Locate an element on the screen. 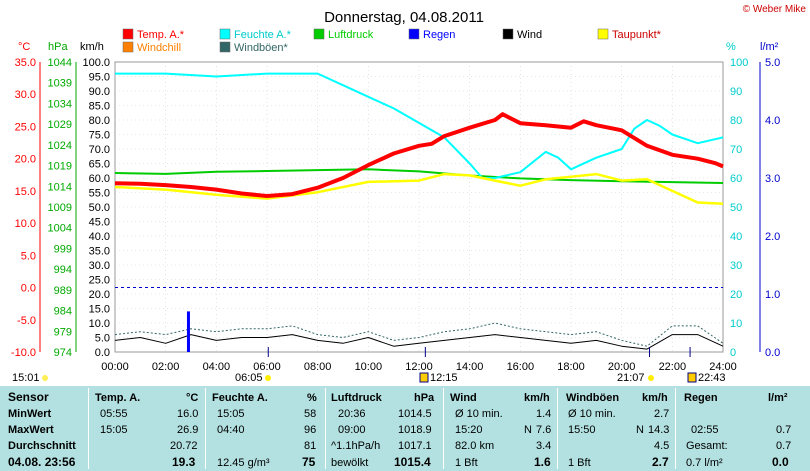  legend-label: Feuchte A.* is located at coordinates (263, 35).